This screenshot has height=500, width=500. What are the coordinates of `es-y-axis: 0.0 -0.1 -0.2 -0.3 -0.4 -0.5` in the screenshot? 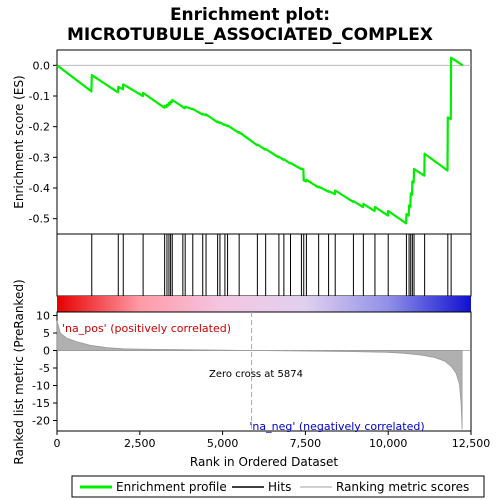 It's located at (43, 142).